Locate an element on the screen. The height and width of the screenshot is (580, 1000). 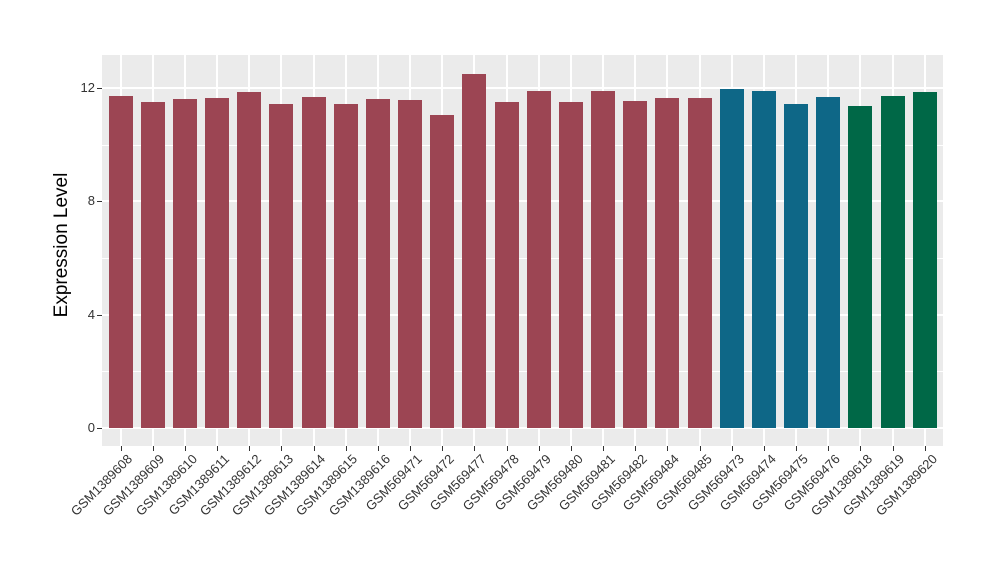
x-tick-mark-GSM1389614 is located at coordinates (314, 448).